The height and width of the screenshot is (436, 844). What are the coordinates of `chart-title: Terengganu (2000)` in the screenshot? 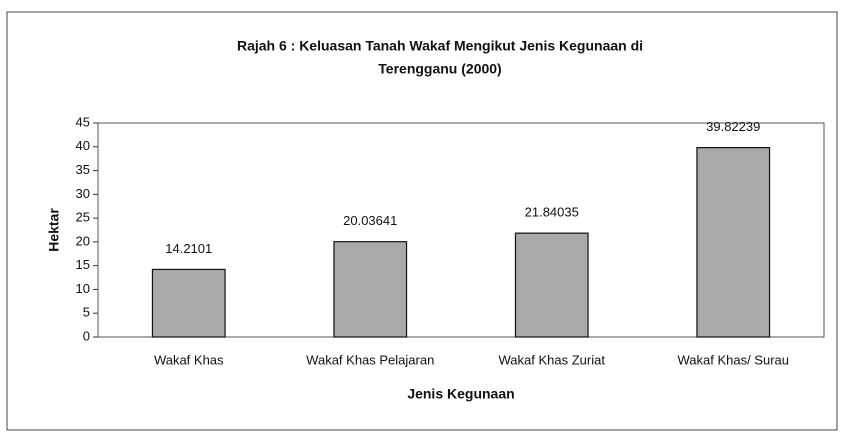 It's located at (439, 69).